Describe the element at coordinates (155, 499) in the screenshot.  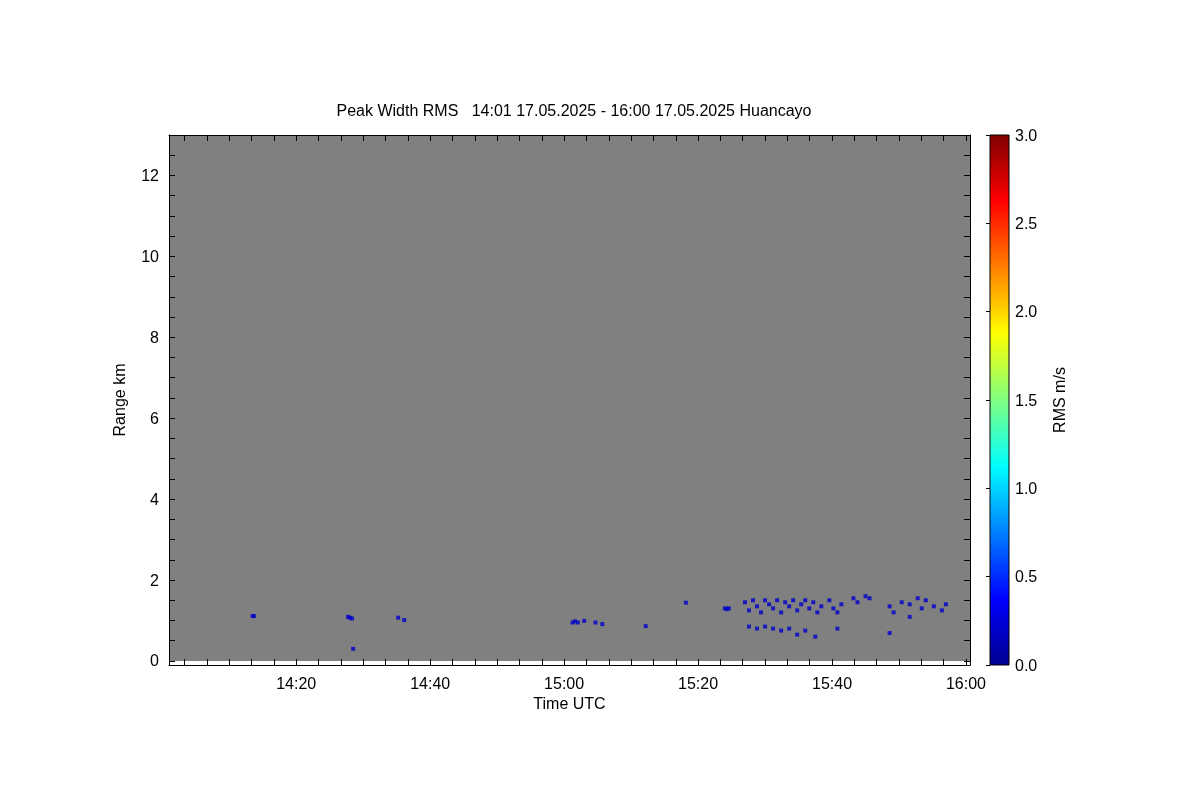
I see `y-tick-label: 4` at that location.